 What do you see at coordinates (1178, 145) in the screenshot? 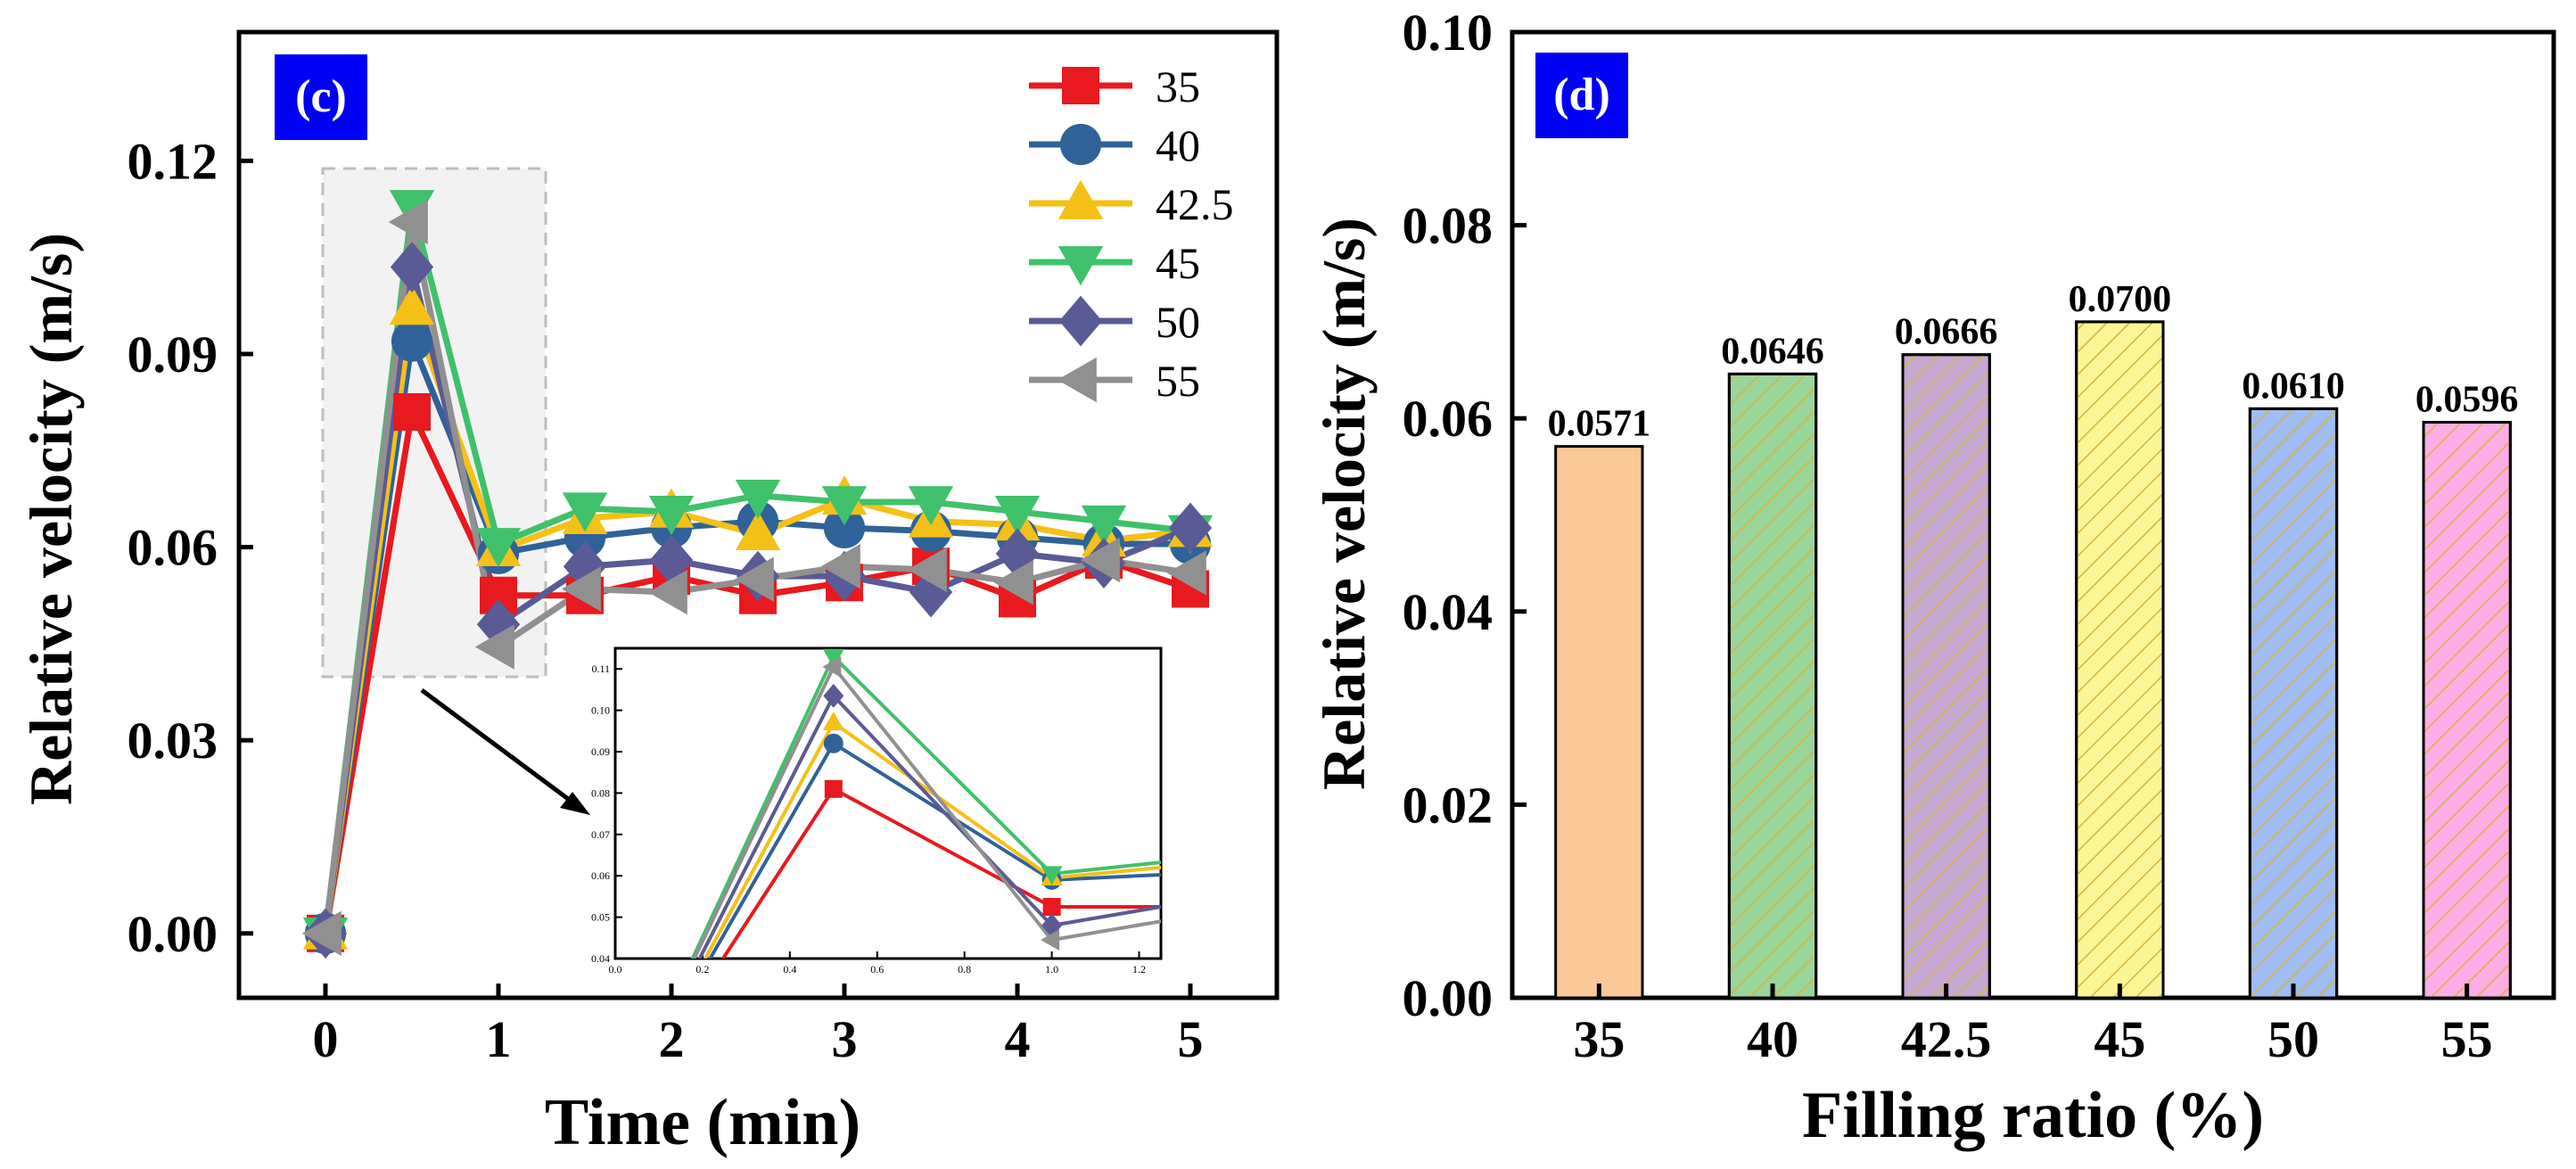
I see `legend-label-40: 40` at bounding box center [1178, 145].